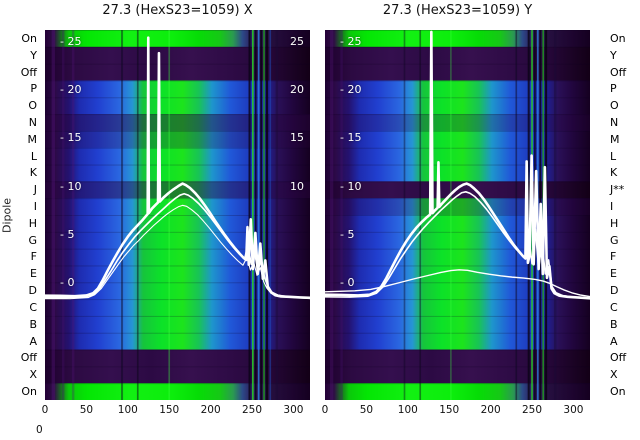 This screenshot has height=440, width=640. Describe the element at coordinates (617, 190) in the screenshot. I see `dipole-row-label: J**` at that location.